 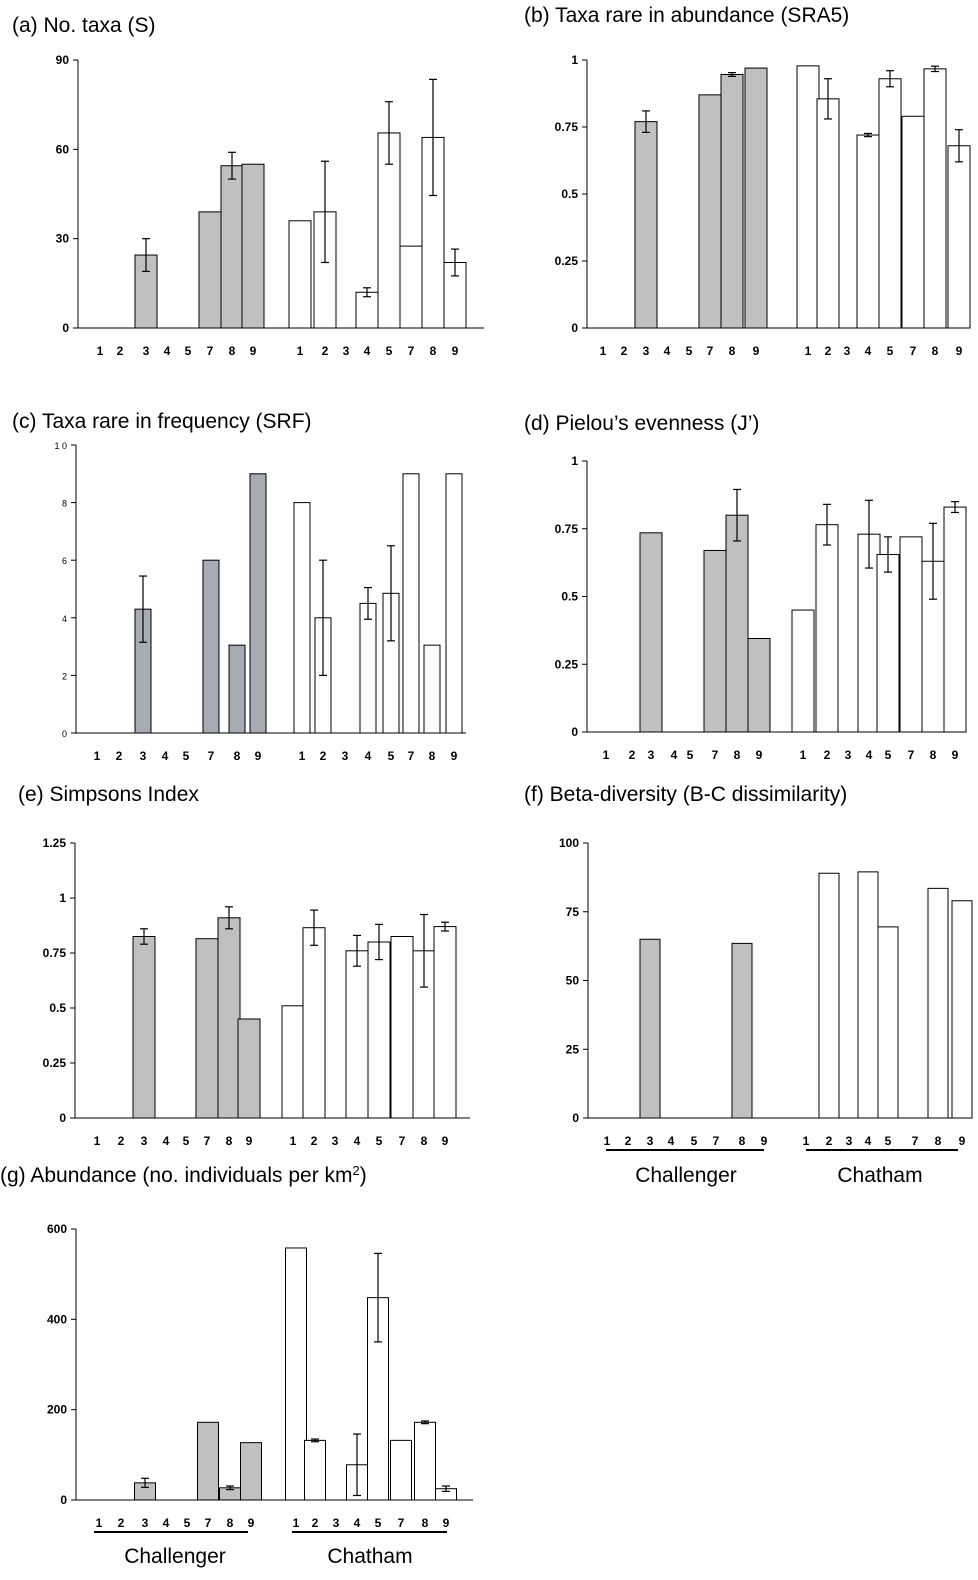 What do you see at coordinates (55, 953) in the screenshot?
I see `y-tick-label: 0.75` at bounding box center [55, 953].